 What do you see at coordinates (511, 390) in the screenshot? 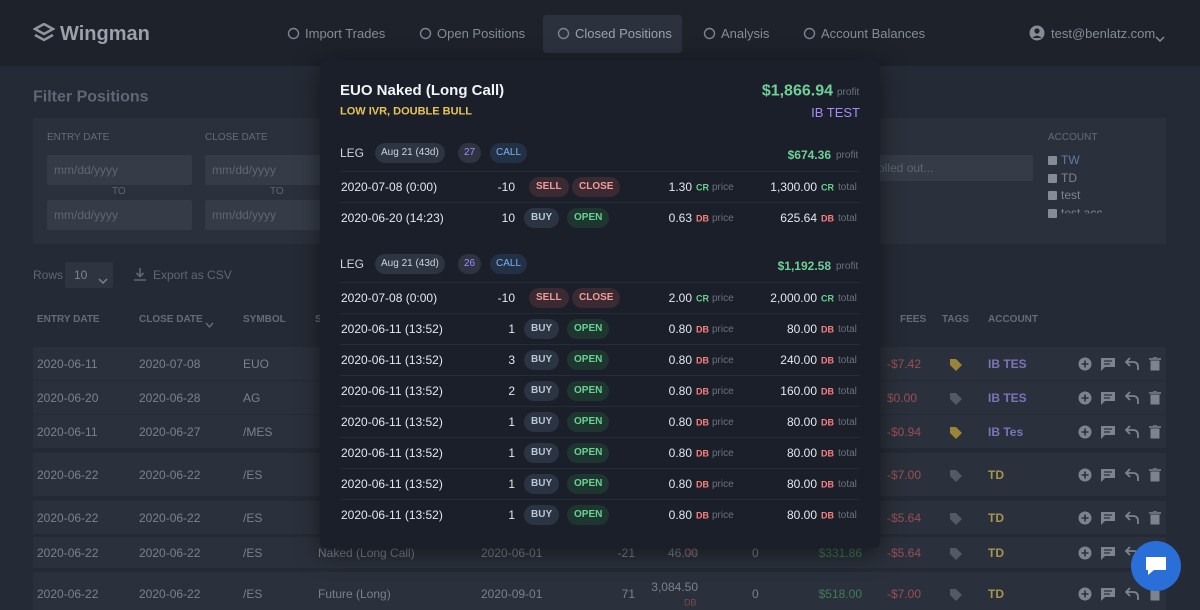
I see `trade-qty: 2` at bounding box center [511, 390].